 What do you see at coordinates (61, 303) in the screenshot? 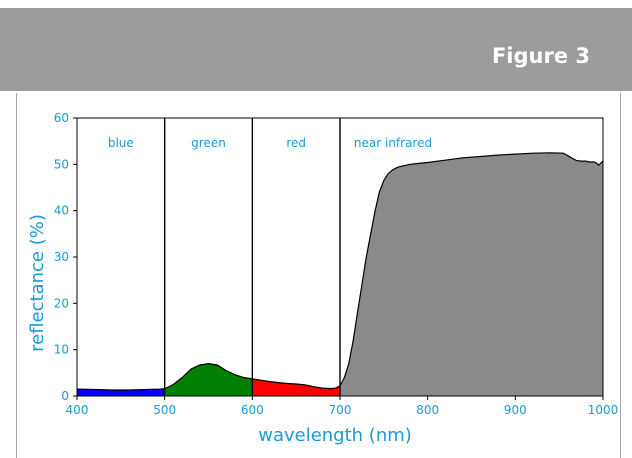
I see `y-tick-label-20: 20` at bounding box center [61, 303].